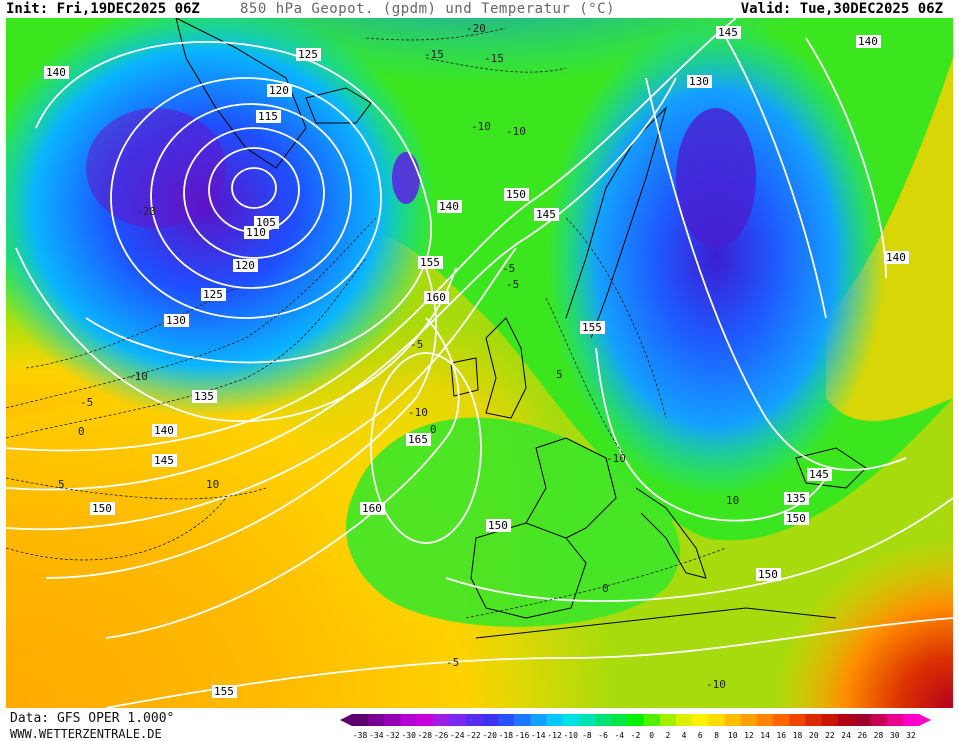  What do you see at coordinates (667, 735) in the screenshot?
I see `legend-label: 2` at bounding box center [667, 735].